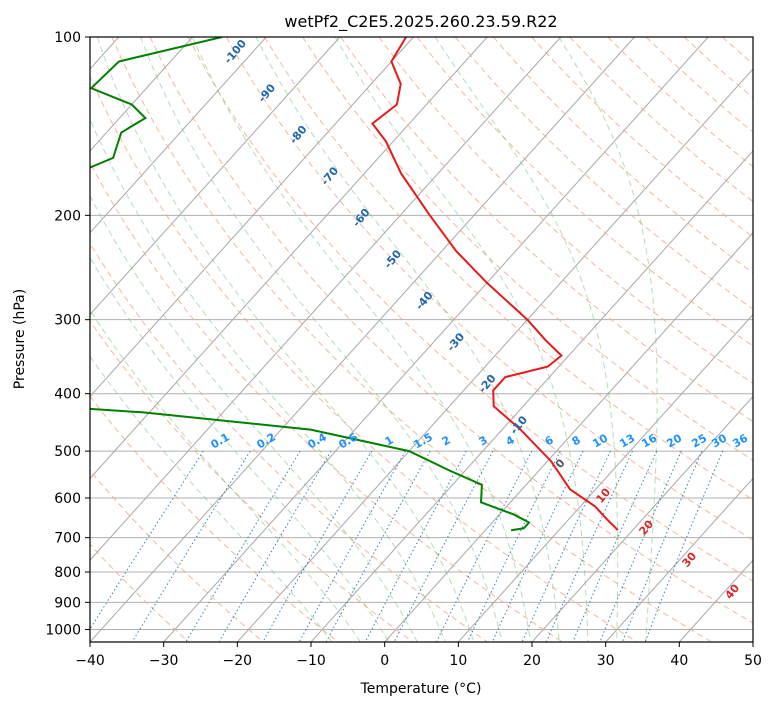 The image size is (775, 708). I want to click on chart-title: wetPf2_C2E5.2025.260.23.59.R22, so click(420, 22).